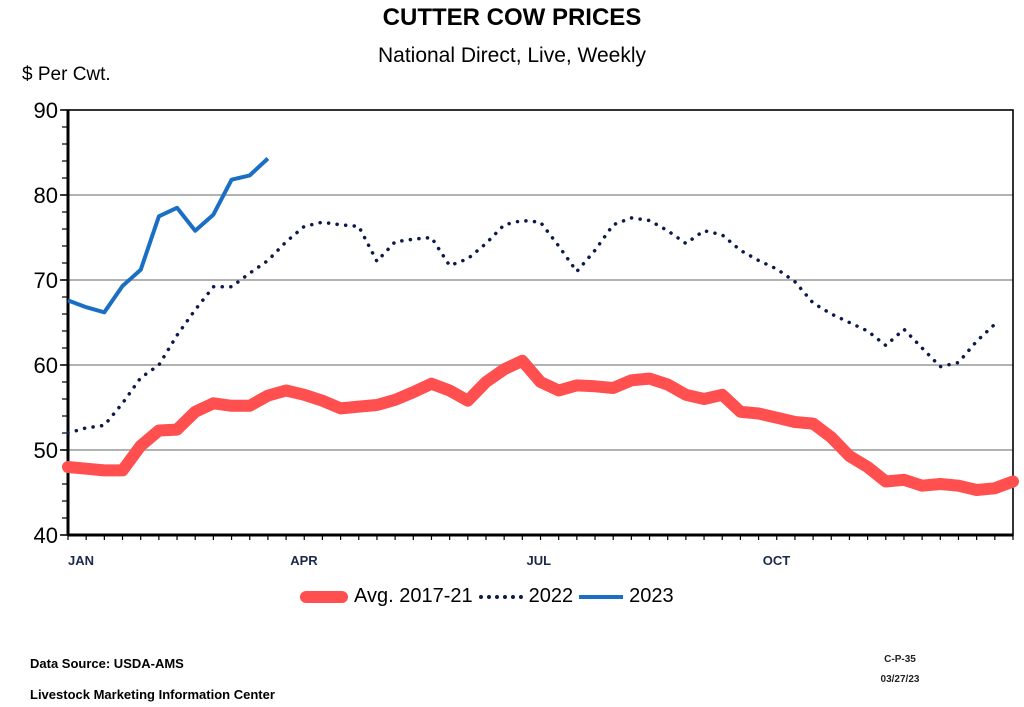 The height and width of the screenshot is (707, 1024). What do you see at coordinates (46, 535) in the screenshot?
I see `y-tick-label: 40` at bounding box center [46, 535].